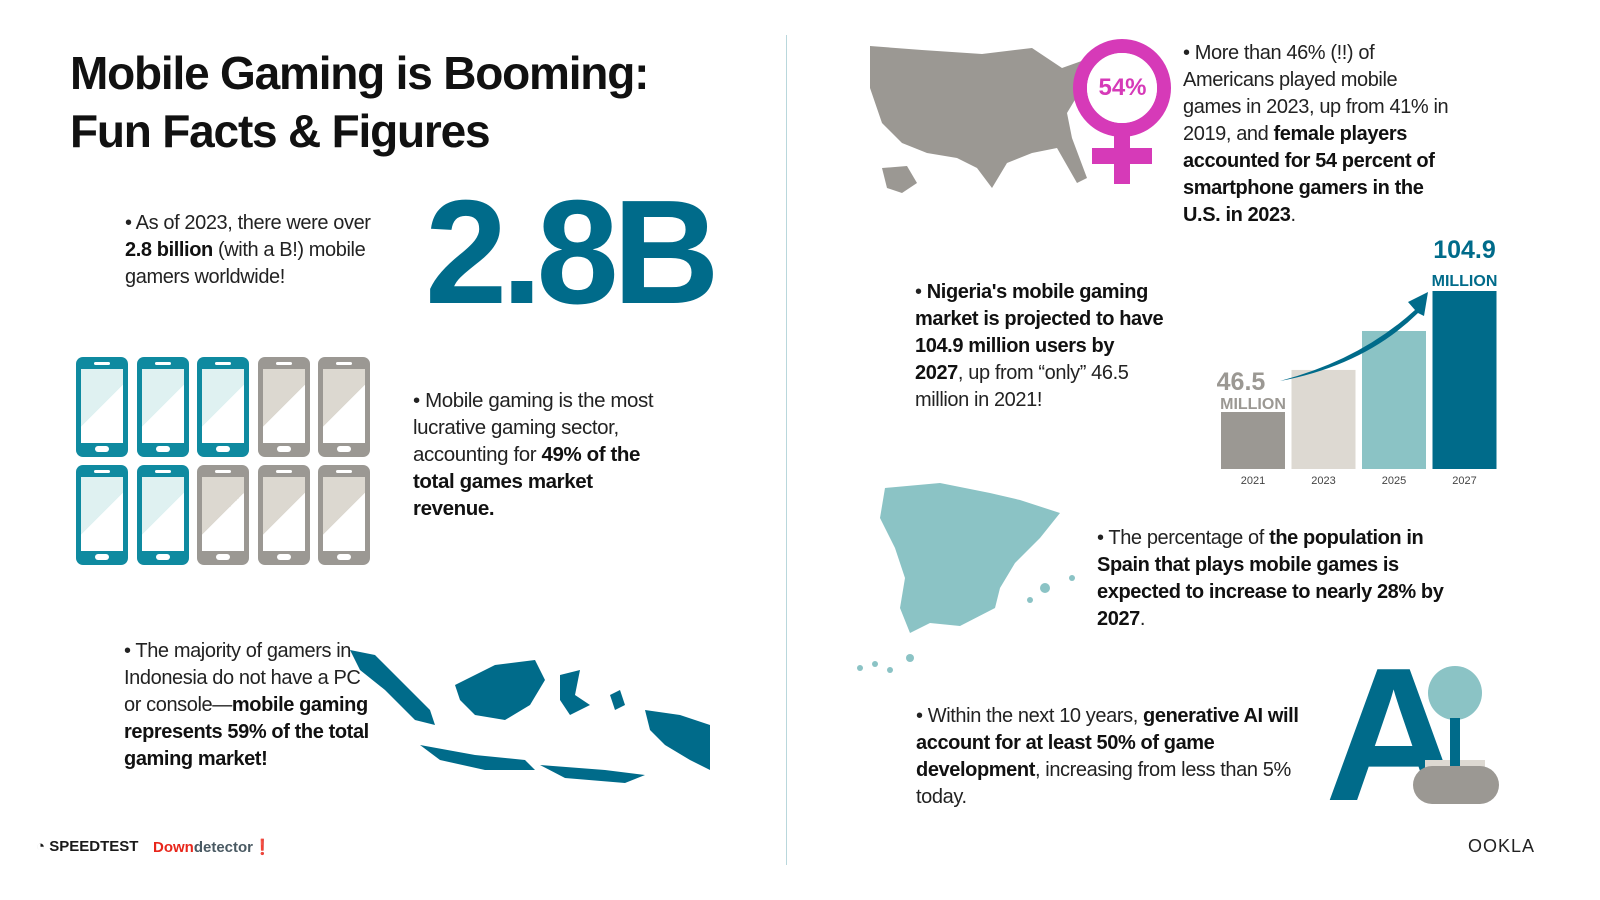 The height and width of the screenshot is (900, 1600). What do you see at coordinates (1253, 440) in the screenshot?
I see `bar-2021` at bounding box center [1253, 440].